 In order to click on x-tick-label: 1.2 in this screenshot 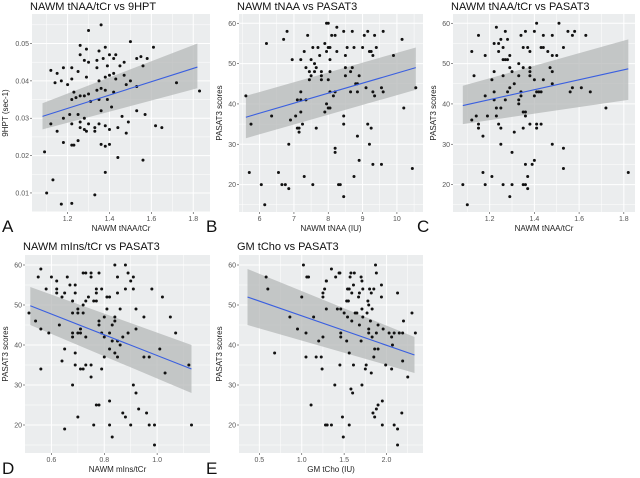, I will do `click(490, 219)`.